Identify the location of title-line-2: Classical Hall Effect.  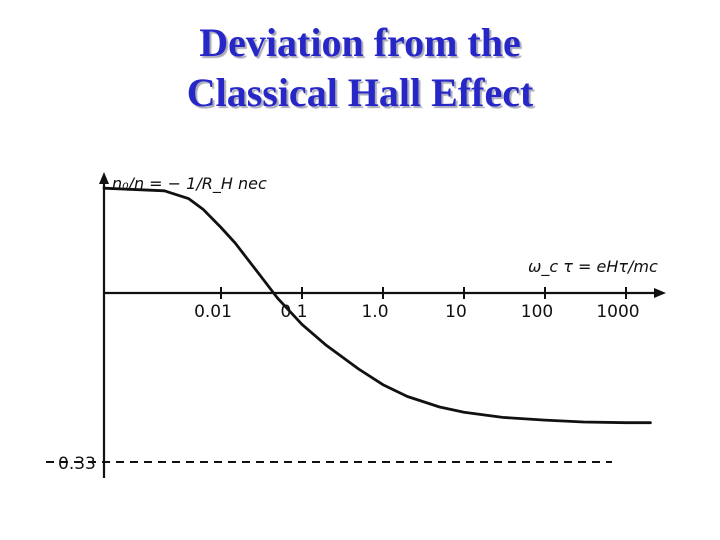
(360, 92).